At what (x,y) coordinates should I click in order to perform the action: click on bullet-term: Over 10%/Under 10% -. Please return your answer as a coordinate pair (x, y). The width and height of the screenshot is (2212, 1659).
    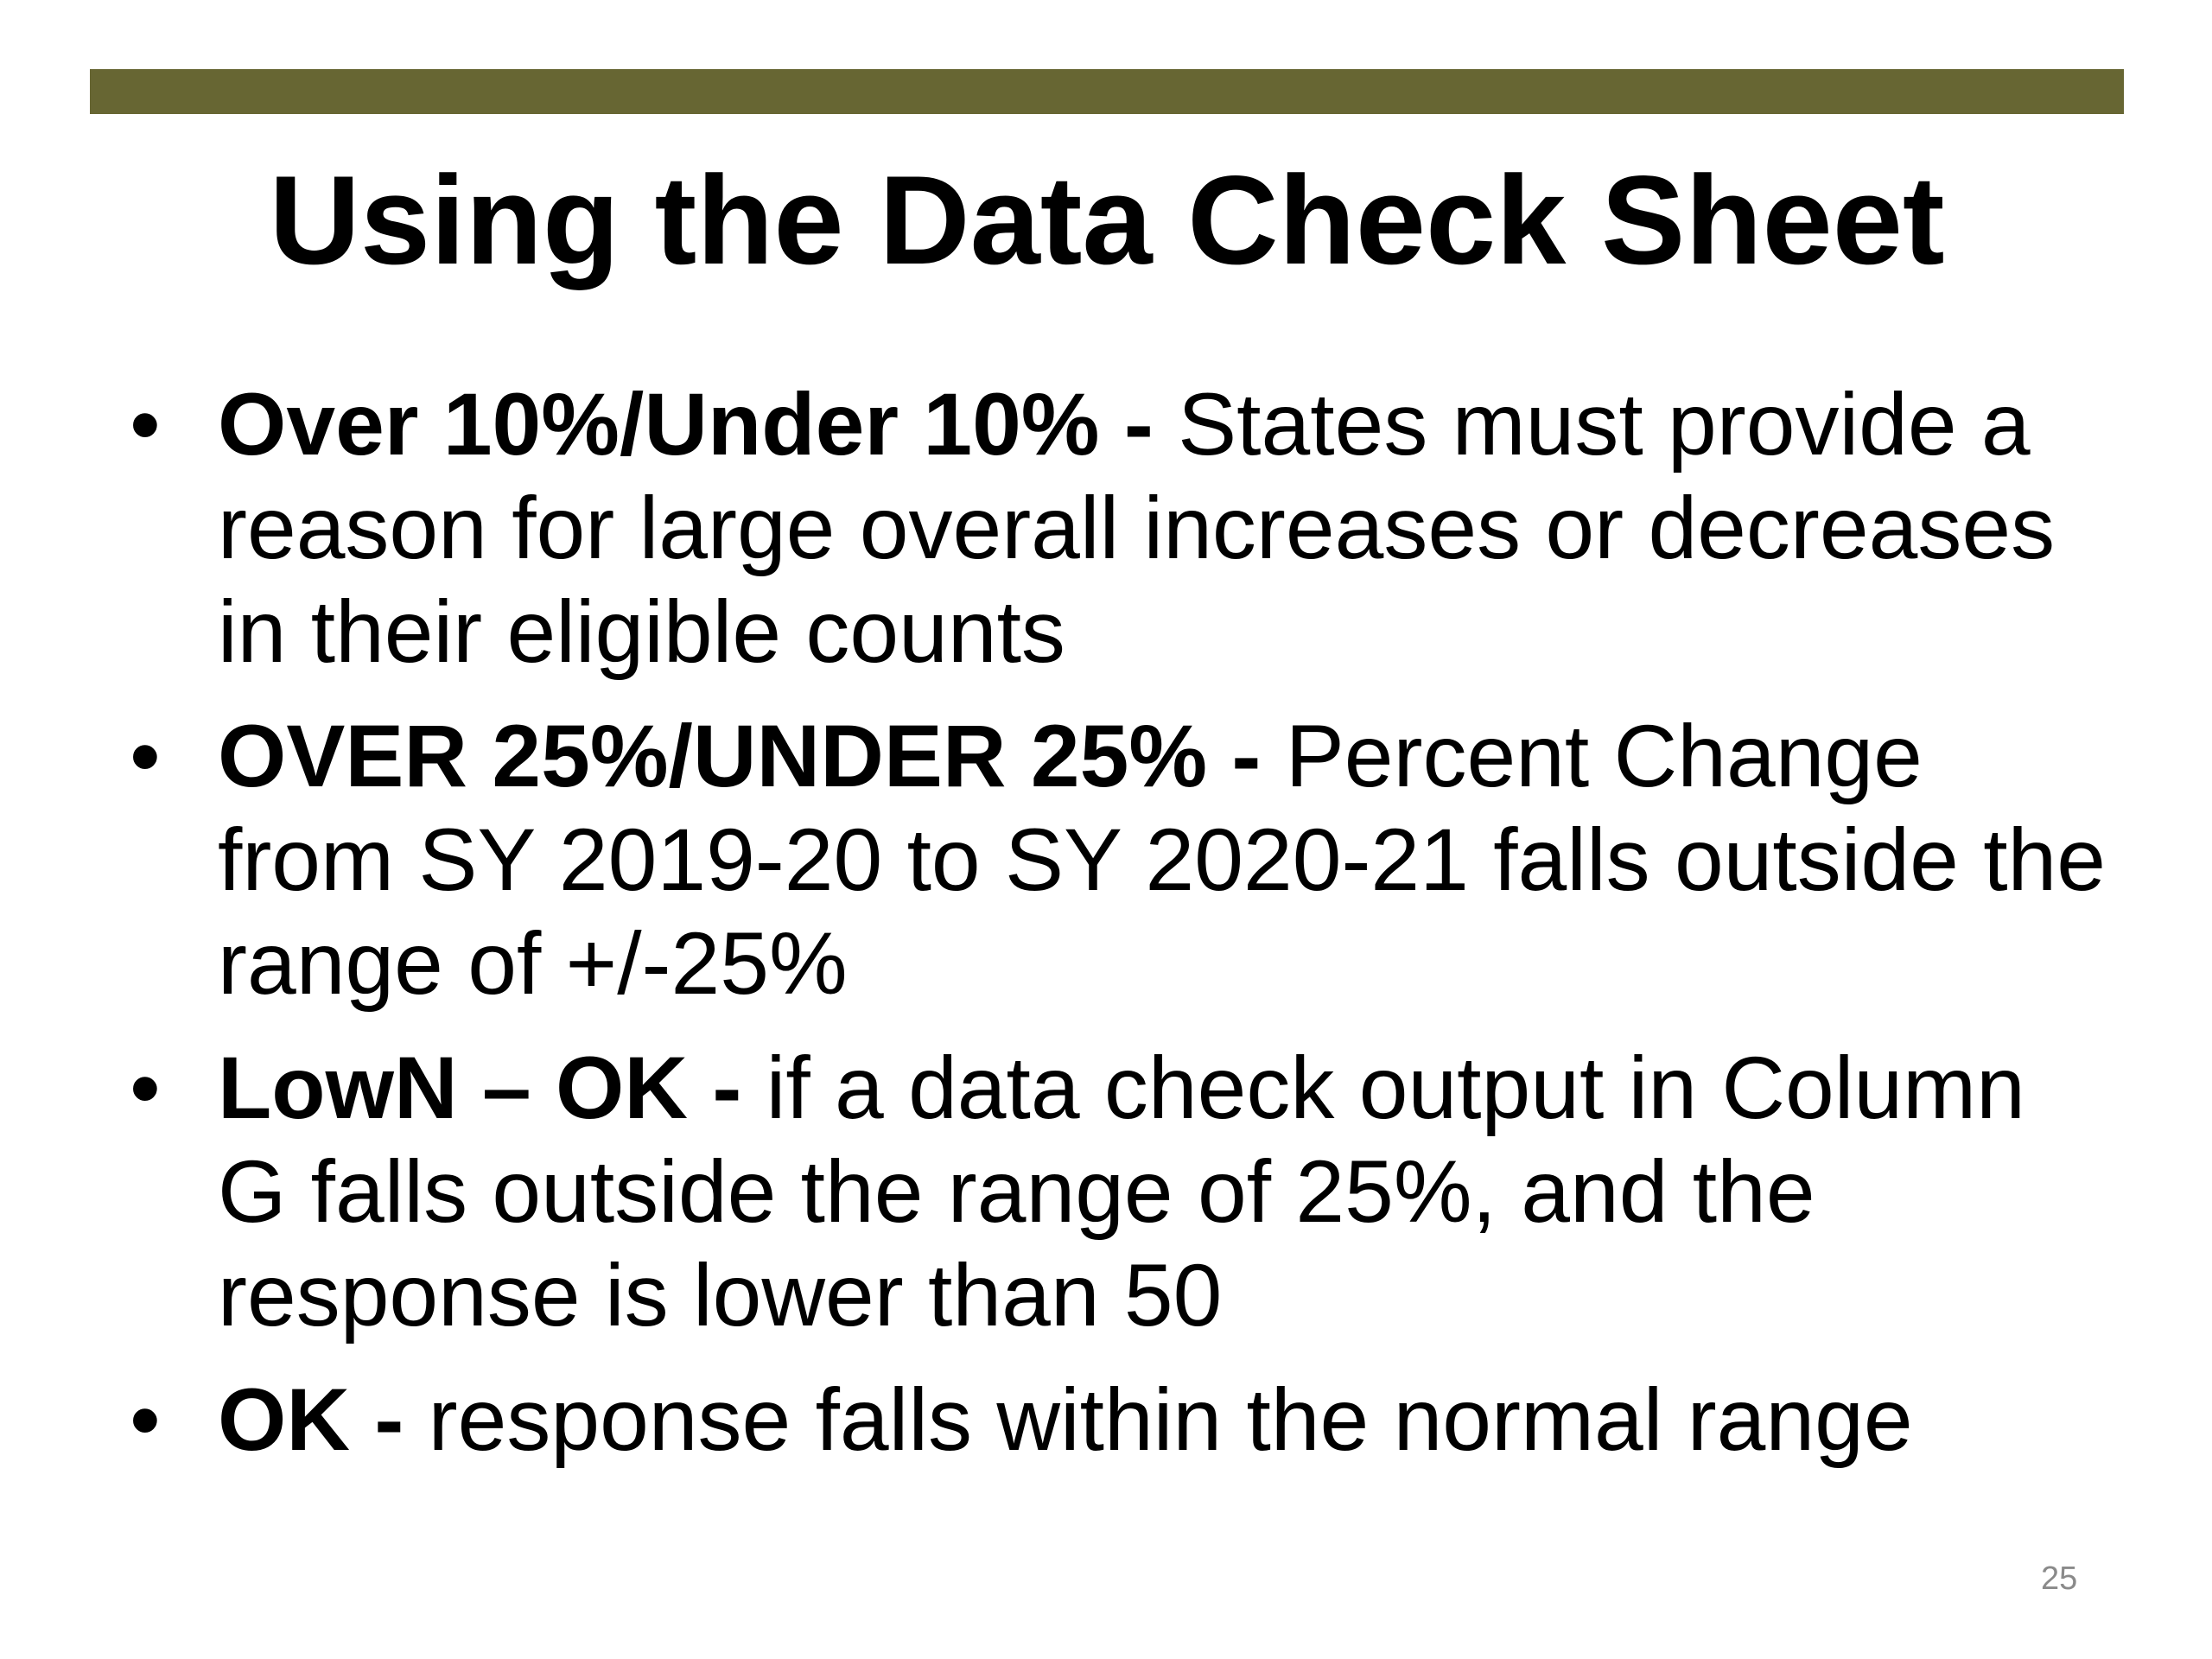
    Looking at the image, I should click on (686, 424).